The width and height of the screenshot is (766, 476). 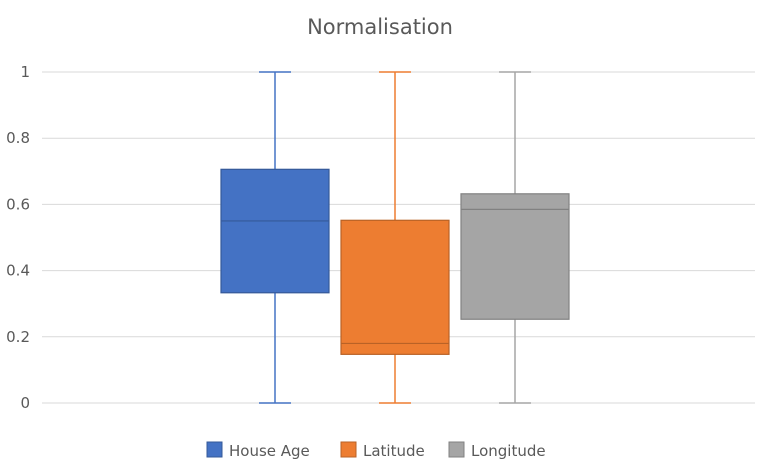 What do you see at coordinates (18, 204) in the screenshot?
I see `y-tick-label-3: 0.6` at bounding box center [18, 204].